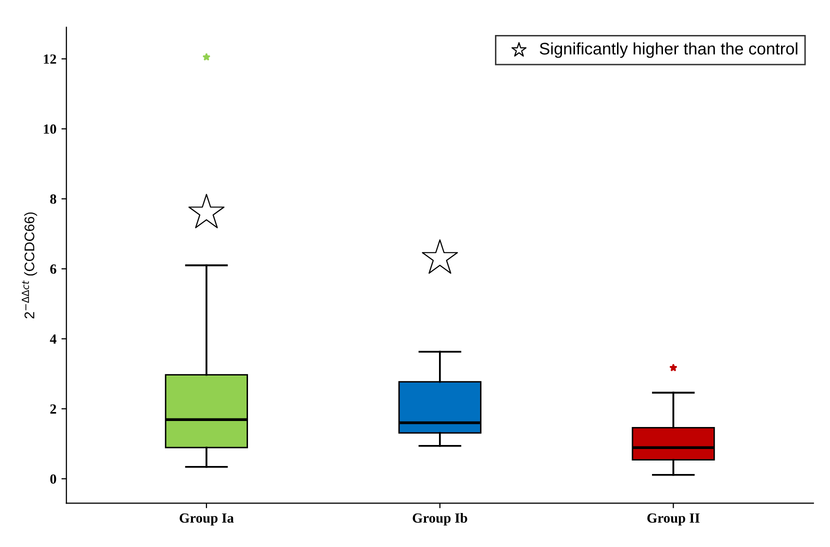 The height and width of the screenshot is (547, 830). I want to click on x-tick-label: Group II, so click(673, 519).